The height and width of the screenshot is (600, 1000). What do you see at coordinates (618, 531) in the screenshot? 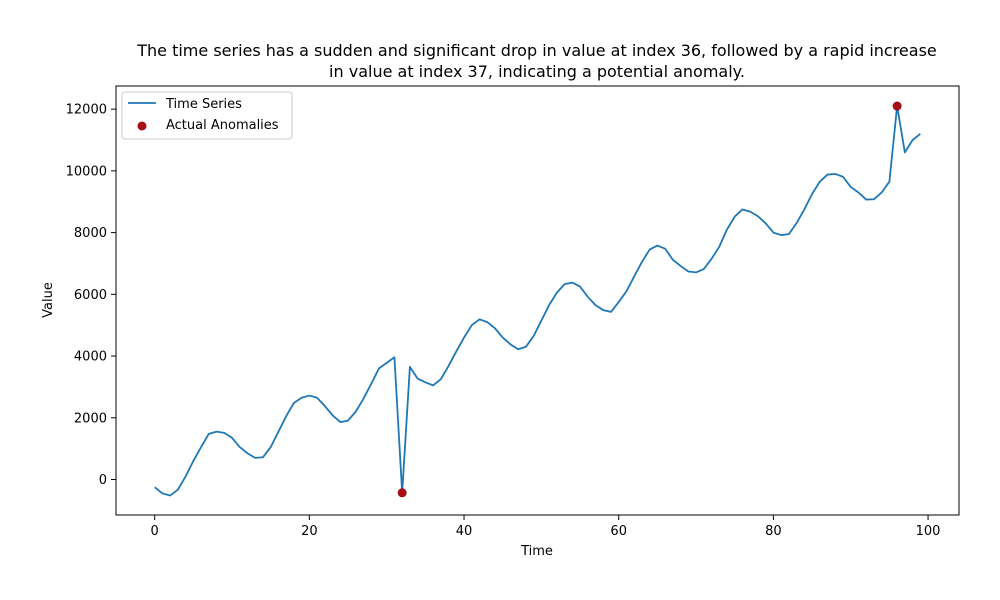
I see `x-tick-label: 60` at bounding box center [618, 531].